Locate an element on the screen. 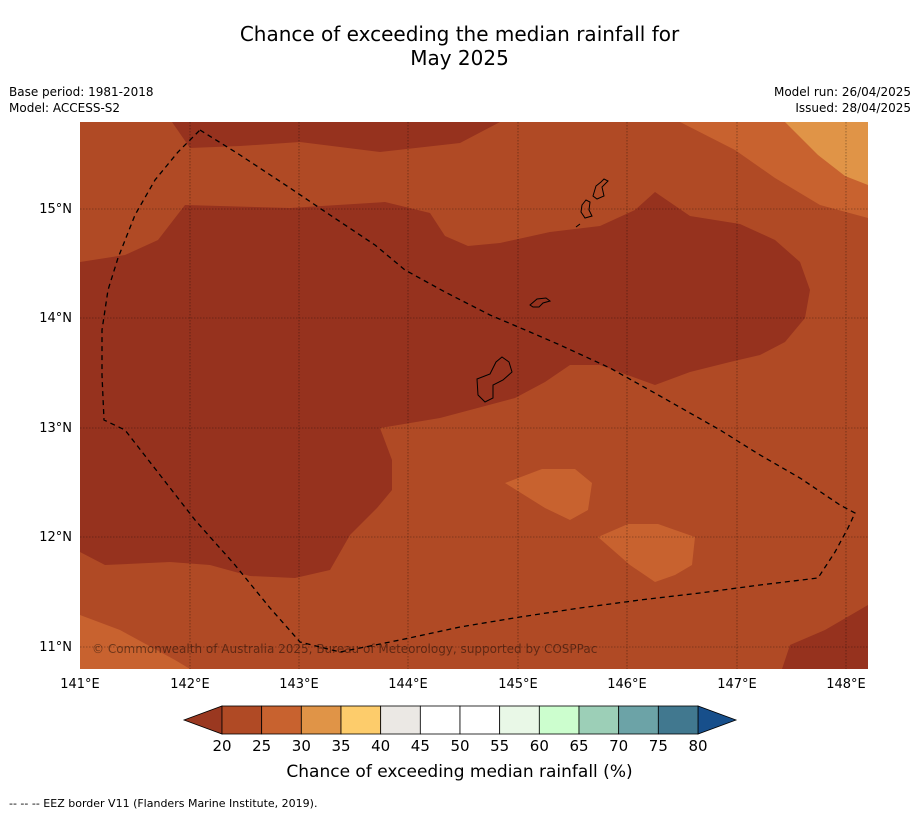  latitude-labels: 15°N 14°N 13°N 12°N 11°N is located at coordinates (55, 428).